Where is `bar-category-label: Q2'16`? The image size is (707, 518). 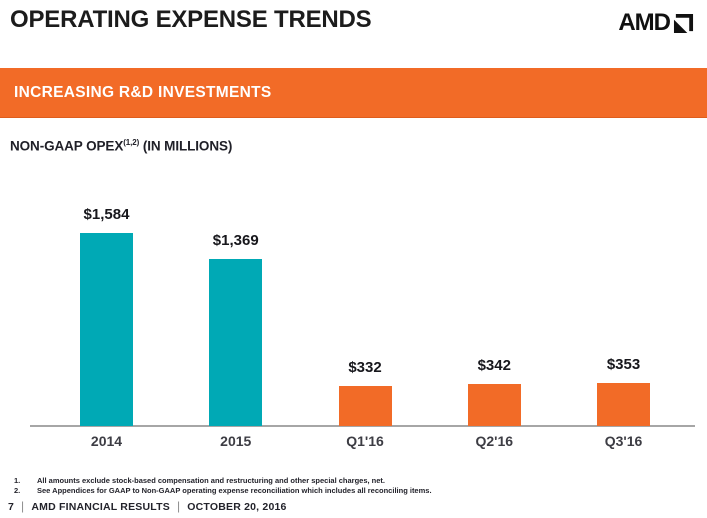
bar-category-label: Q2'16 is located at coordinates (494, 441).